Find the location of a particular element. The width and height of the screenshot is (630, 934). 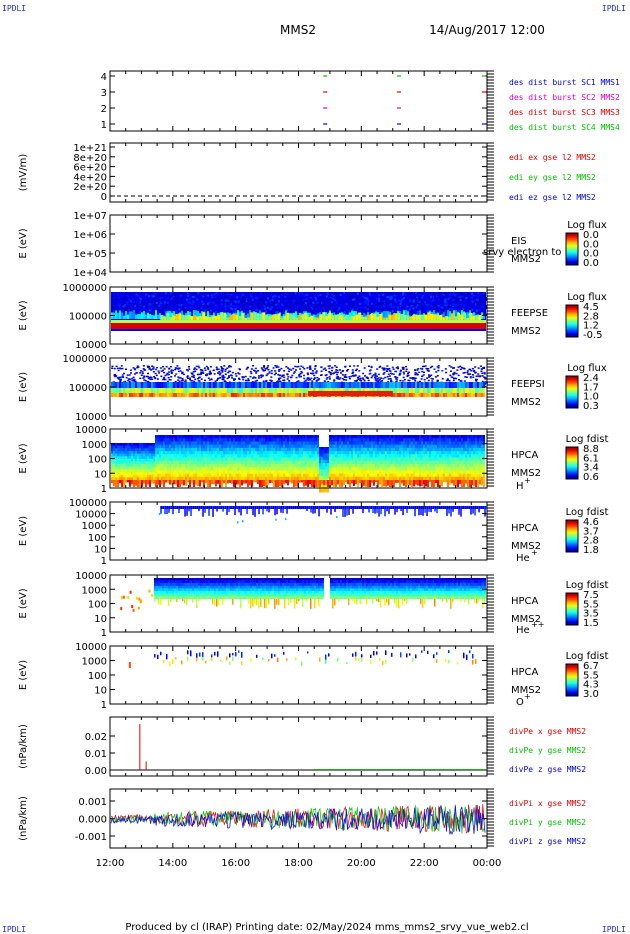

corner-mark-top-right: IPDLI is located at coordinates (613, 8).